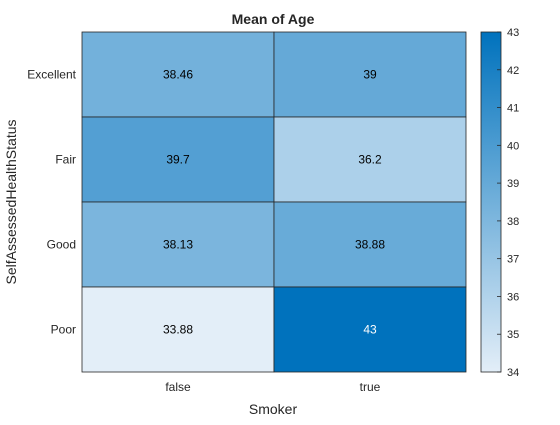  I want to click on x-tick-label: false, so click(178, 387).